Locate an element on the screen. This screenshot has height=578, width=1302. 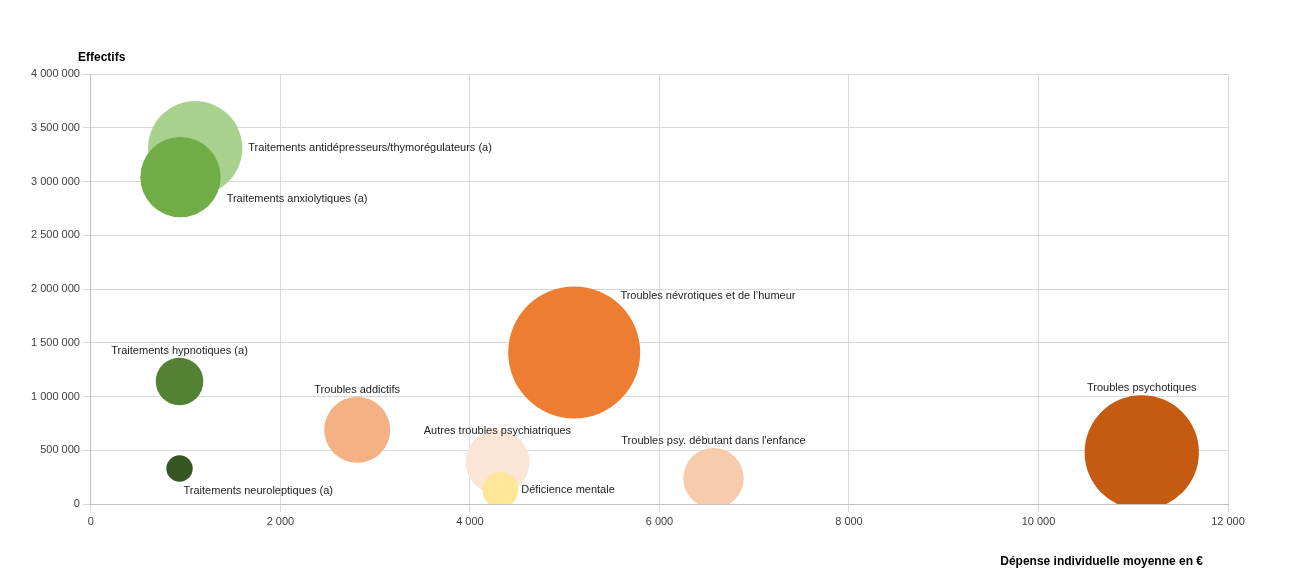
y-tick-label: 3 000 000 is located at coordinates (55, 180).